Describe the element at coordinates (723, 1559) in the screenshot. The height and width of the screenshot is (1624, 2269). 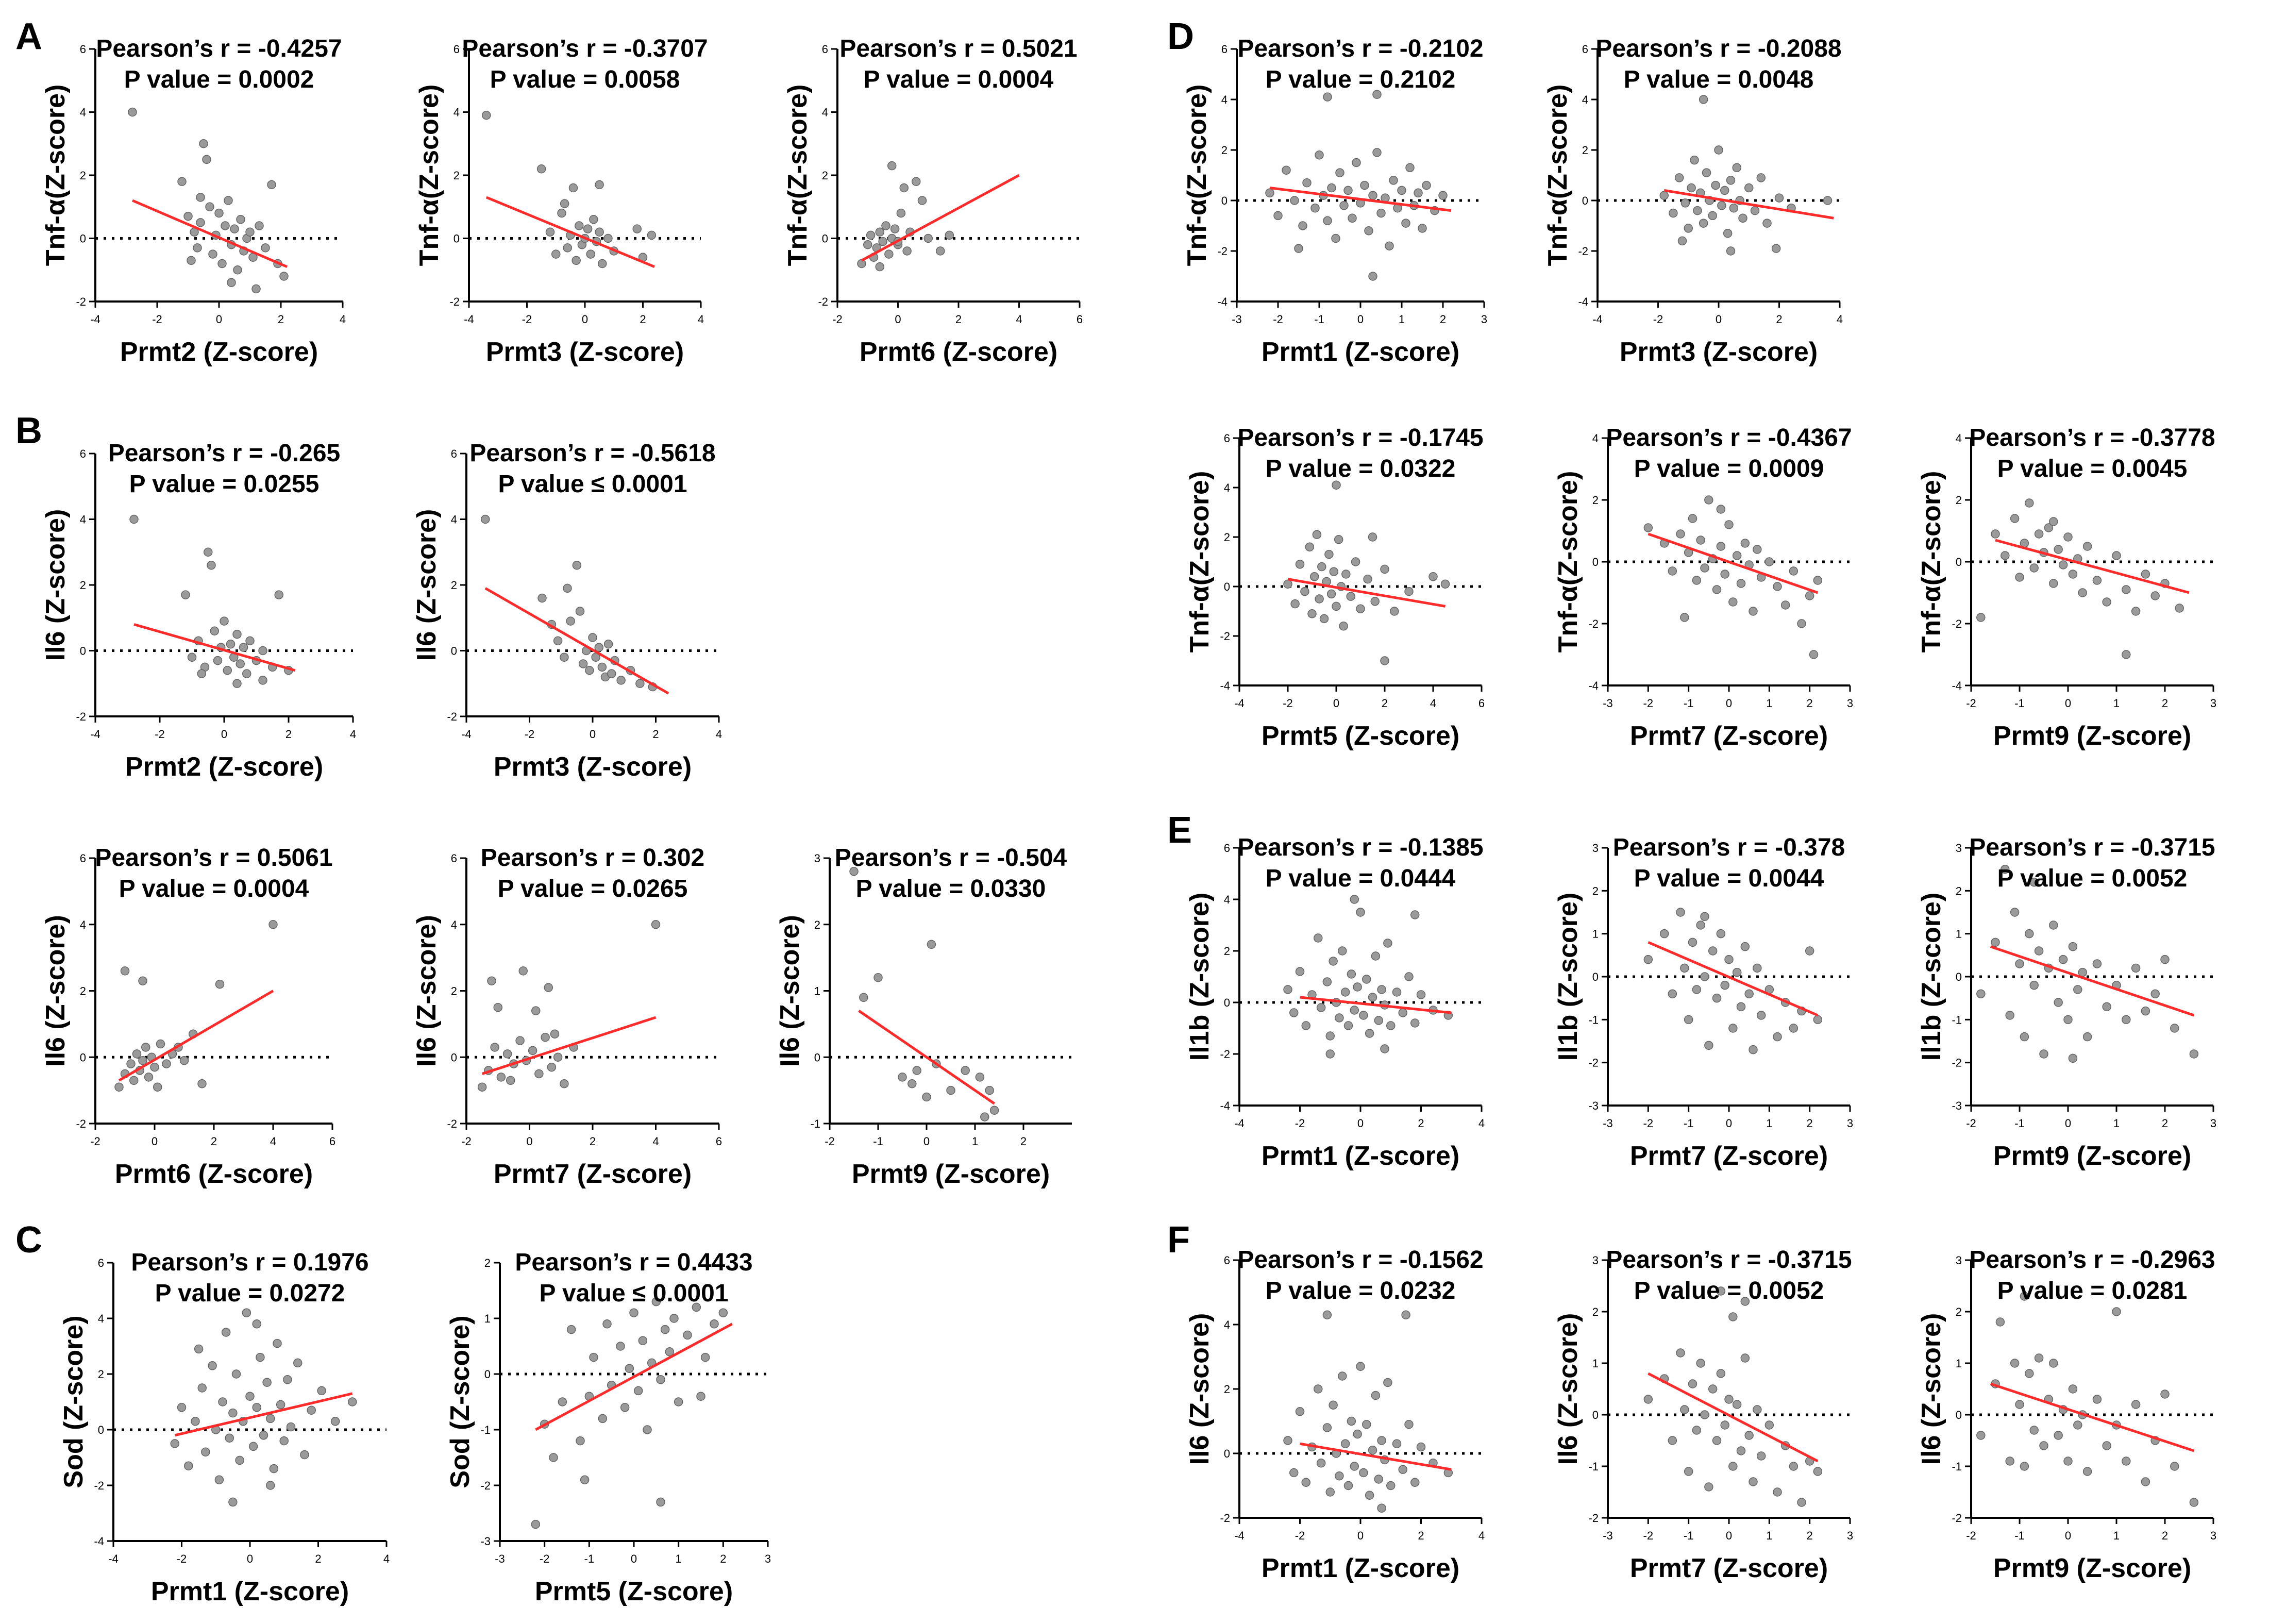
I see `x-tick-label: 2` at that location.